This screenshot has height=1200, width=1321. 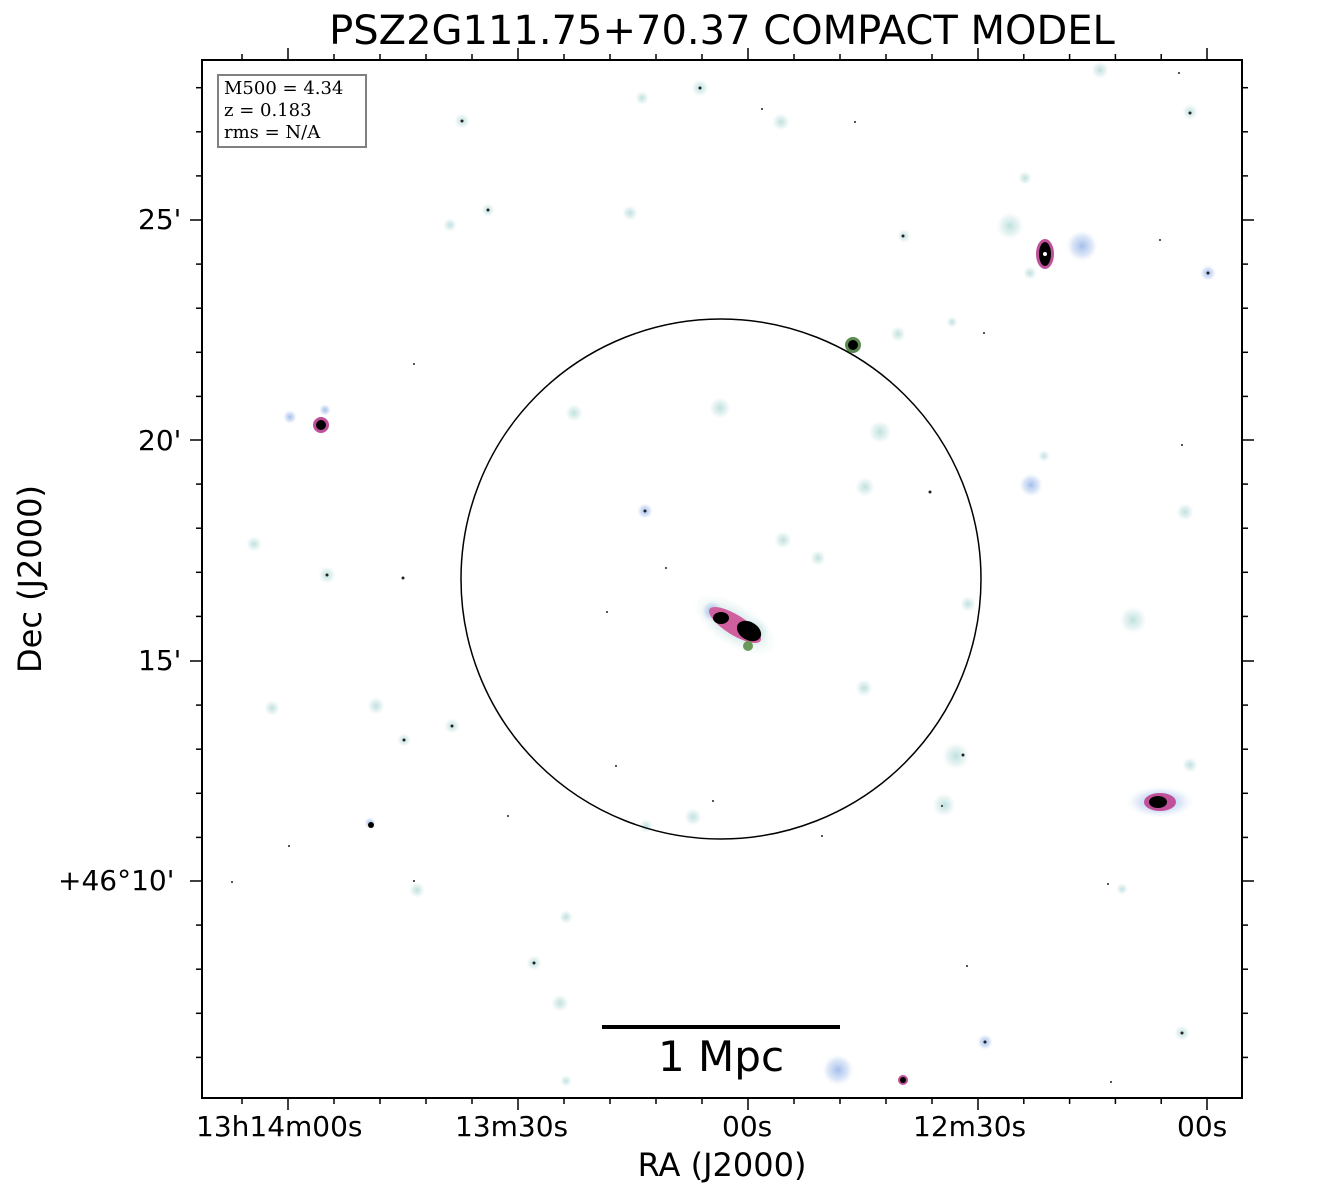 What do you see at coordinates (721, 1056) in the screenshot?
I see `scale-bar-label: 1 Mpc` at bounding box center [721, 1056].